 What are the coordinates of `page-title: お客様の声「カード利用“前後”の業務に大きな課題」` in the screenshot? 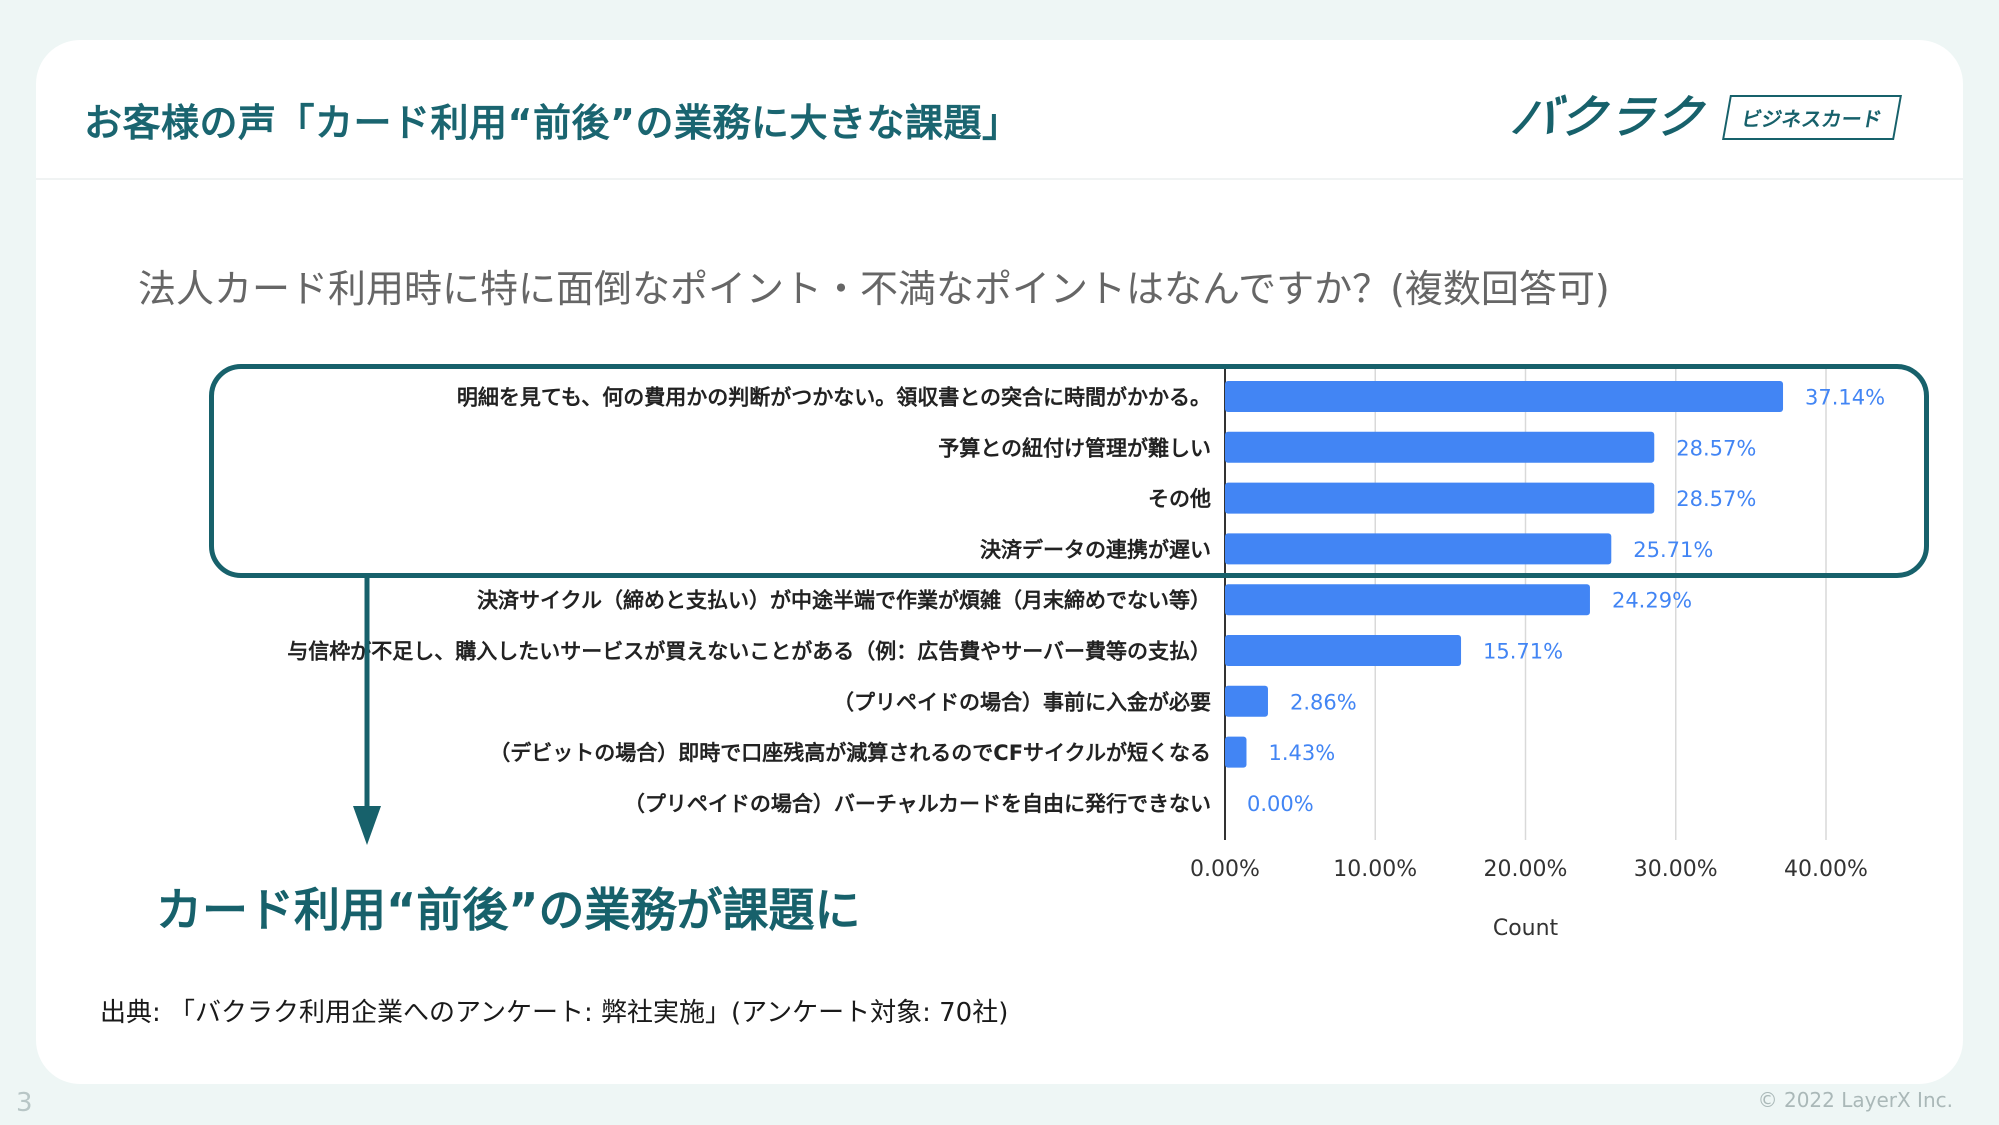 It's located at (552, 123).